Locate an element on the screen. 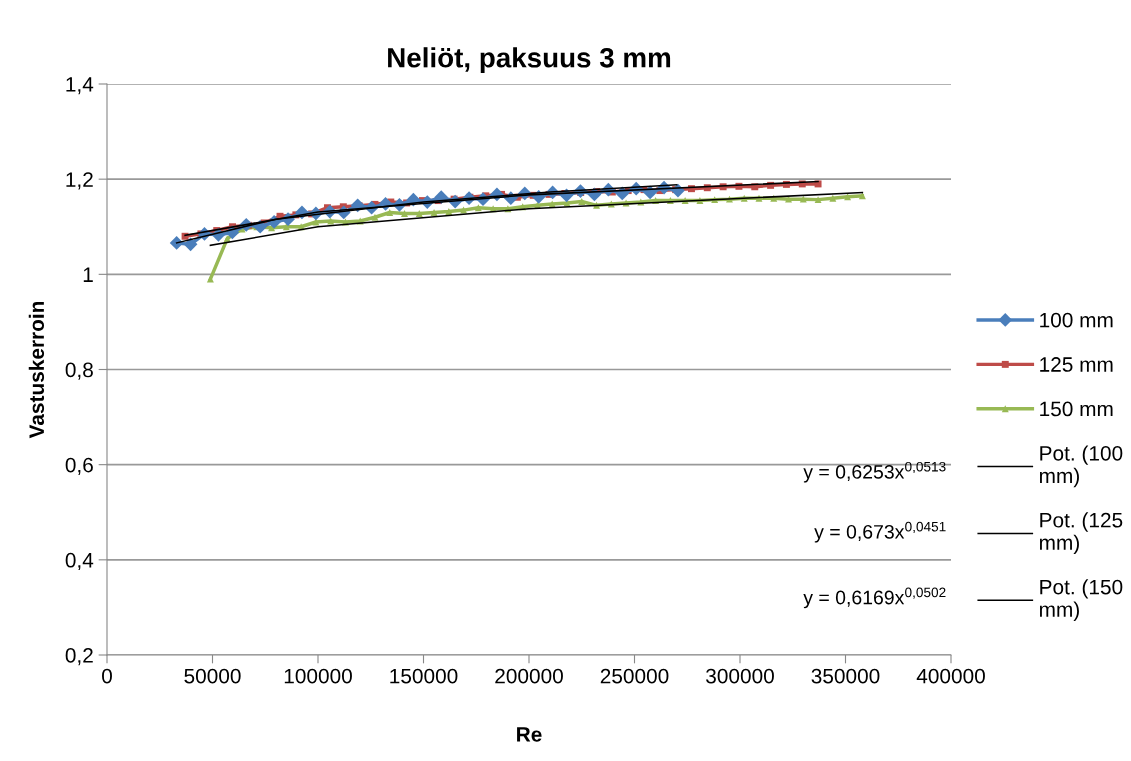 The image size is (1131, 761). y-tick-label: 1,4 is located at coordinates (80, 86).